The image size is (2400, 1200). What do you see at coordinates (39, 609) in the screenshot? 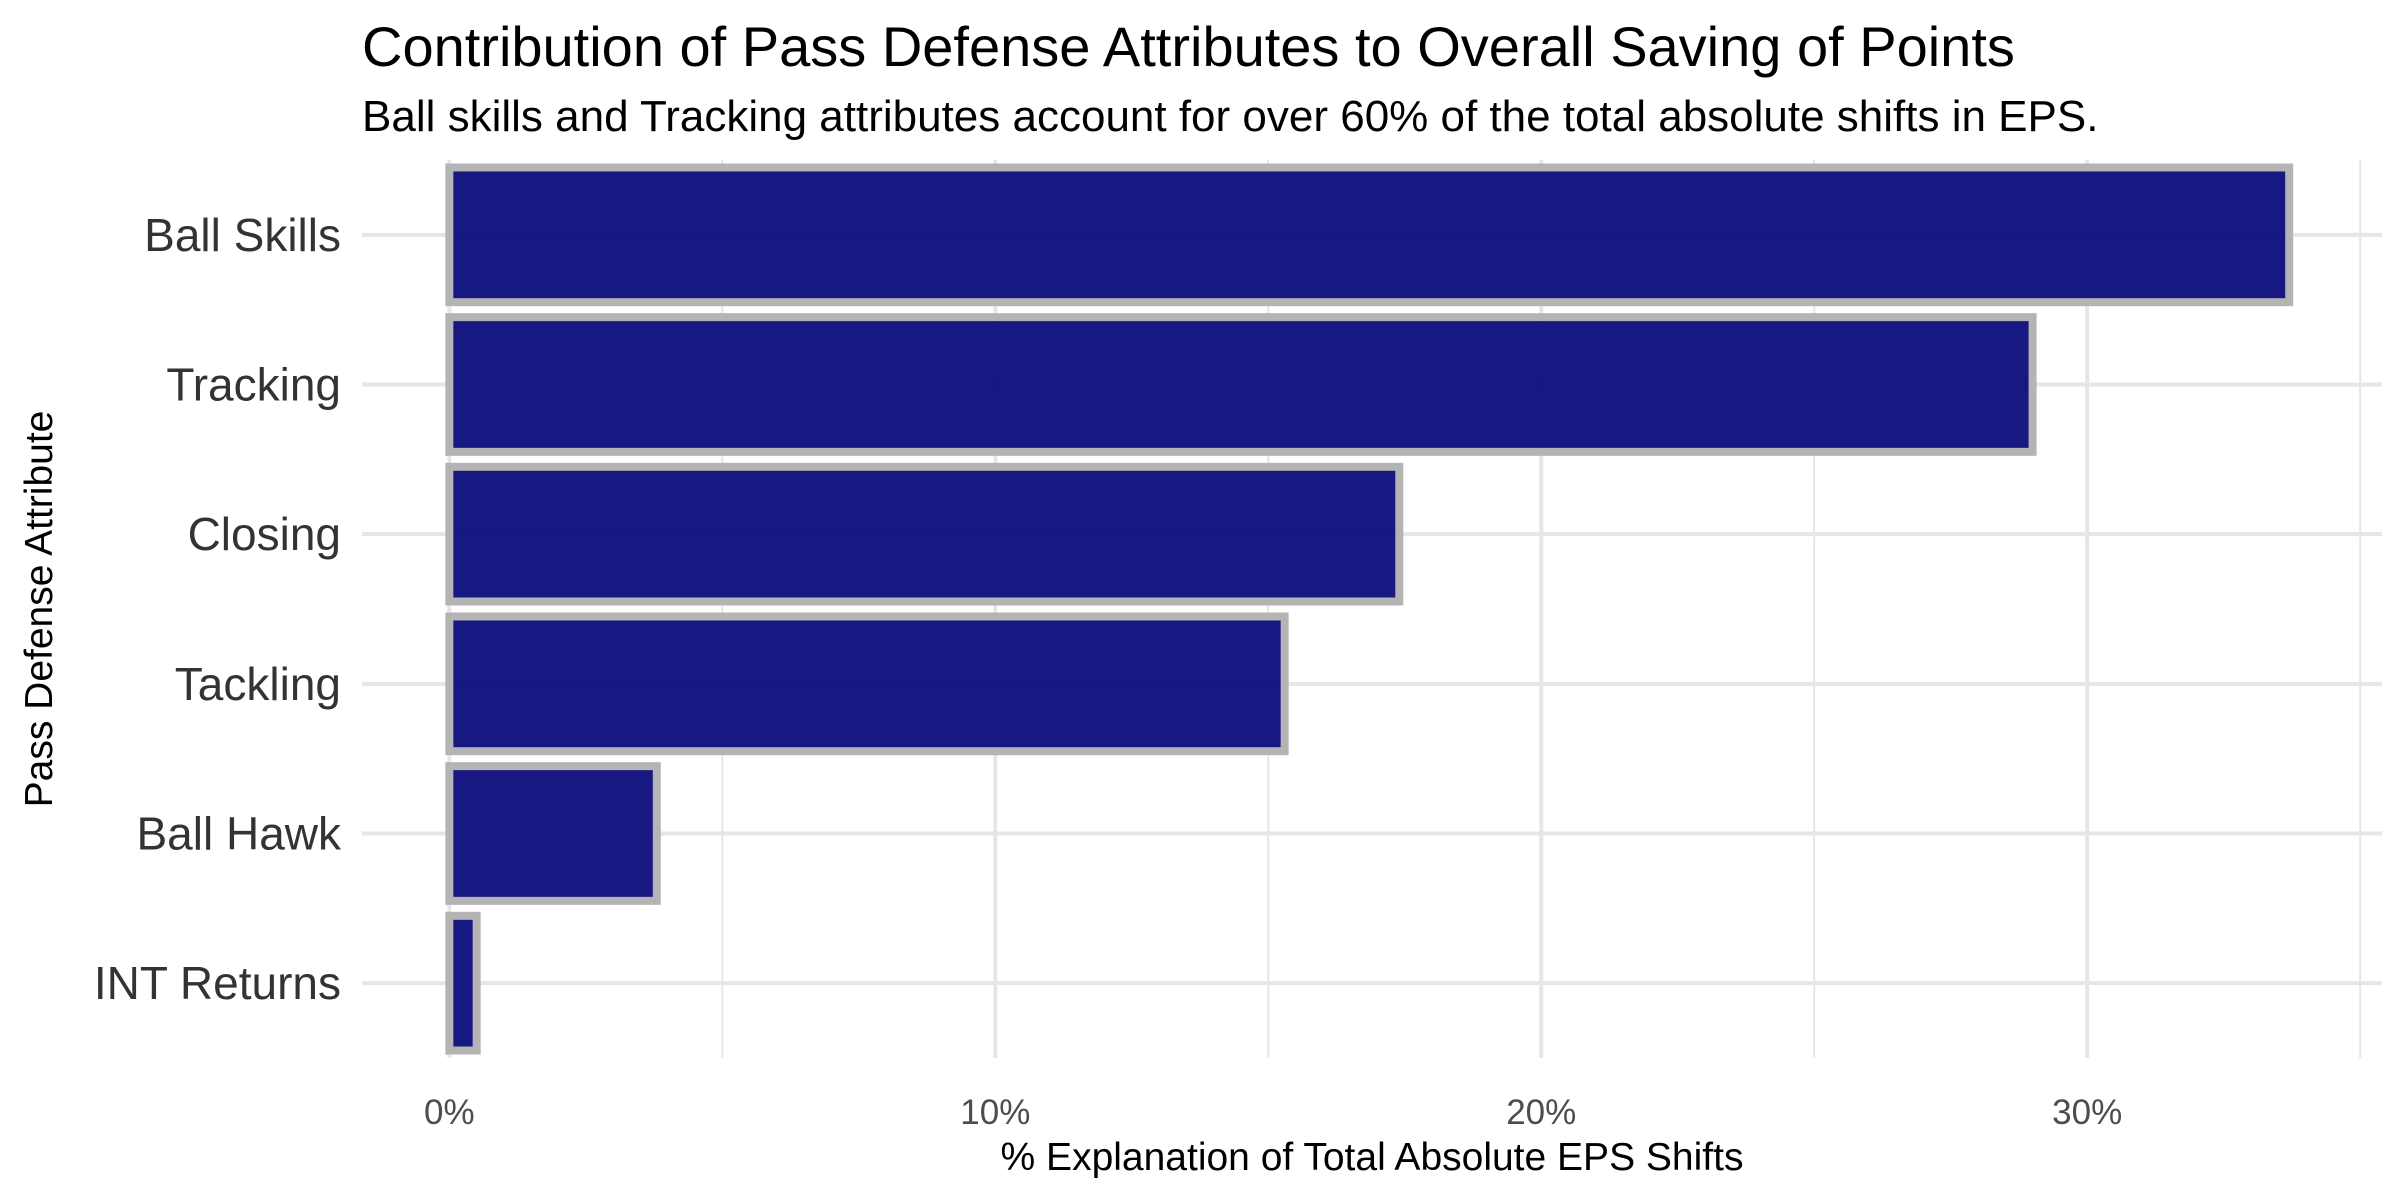
I see `y-axis-title: Pass Defense Attribute` at bounding box center [39, 609].